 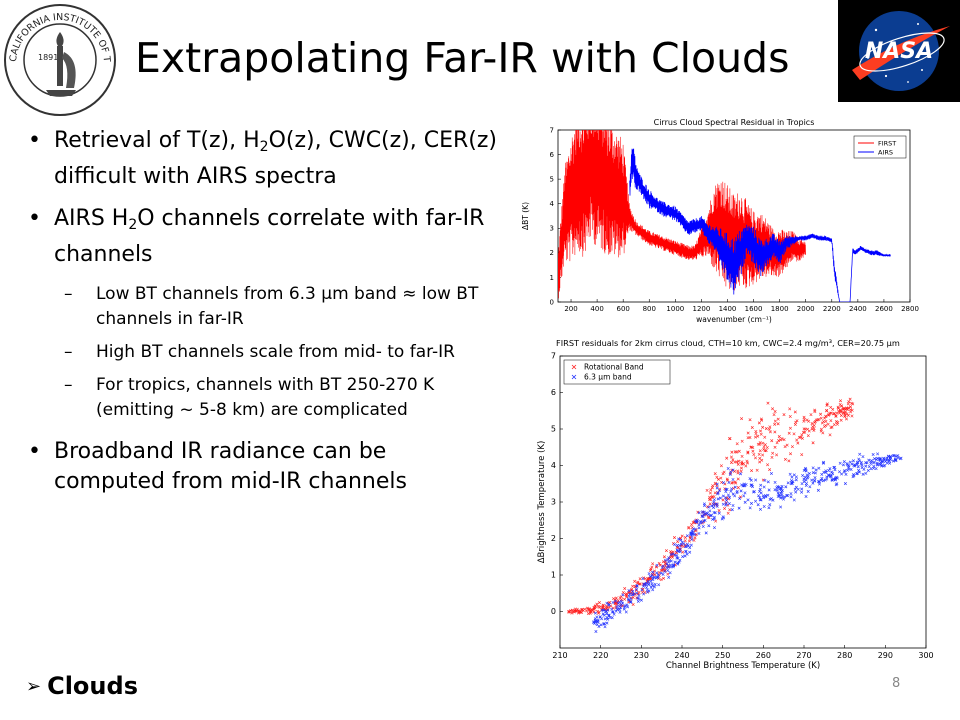 I want to click on x-tick-label: 240, so click(x=681, y=655).